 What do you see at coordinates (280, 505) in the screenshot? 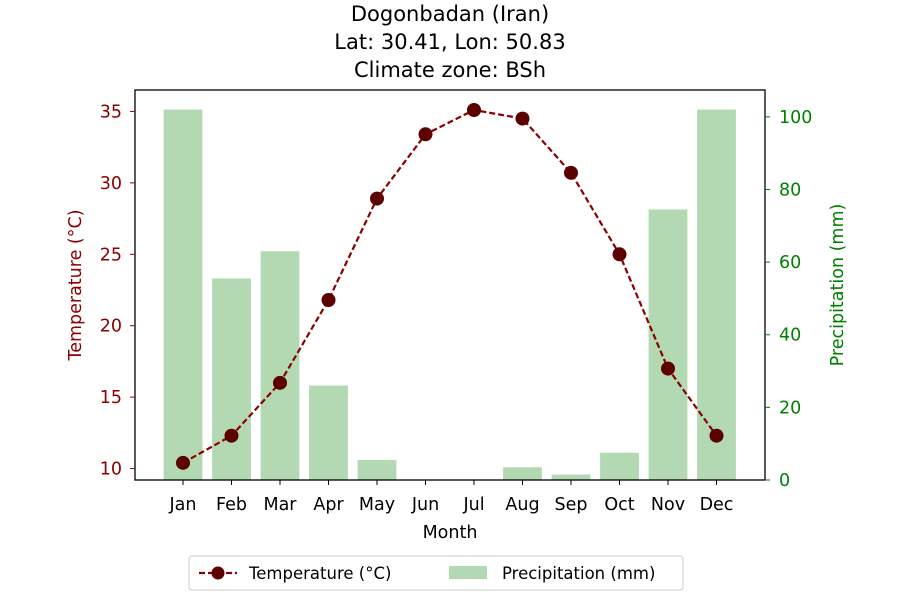
I see `x-tick-label: Mar` at bounding box center [280, 505].